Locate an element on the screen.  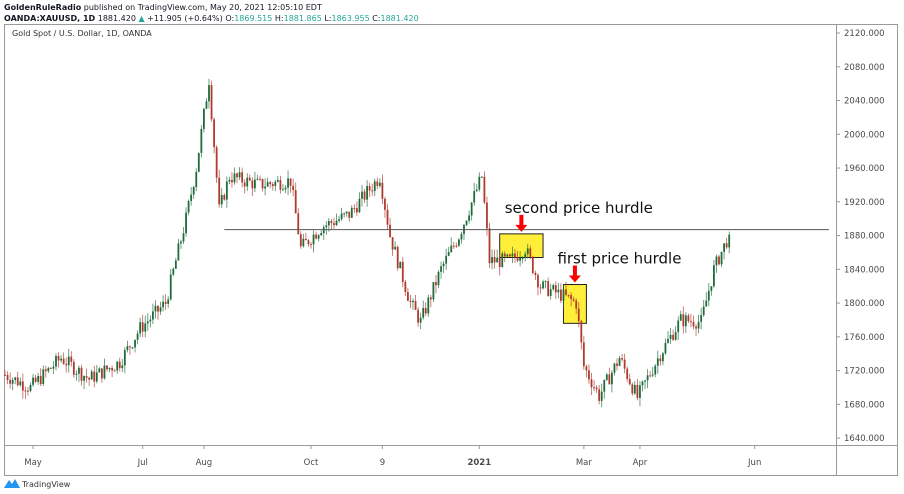
time-axis: May Jul Aug Oct 9 2021 Mar Apr Jun is located at coordinates (392, 456).